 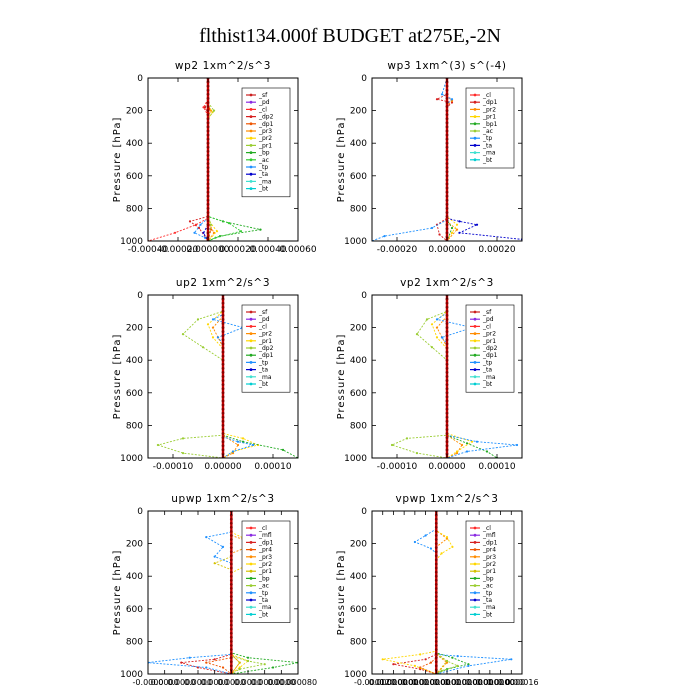 What do you see at coordinates (265, 138) in the screenshot?
I see `legend-label: _pr2` at bounding box center [265, 138].